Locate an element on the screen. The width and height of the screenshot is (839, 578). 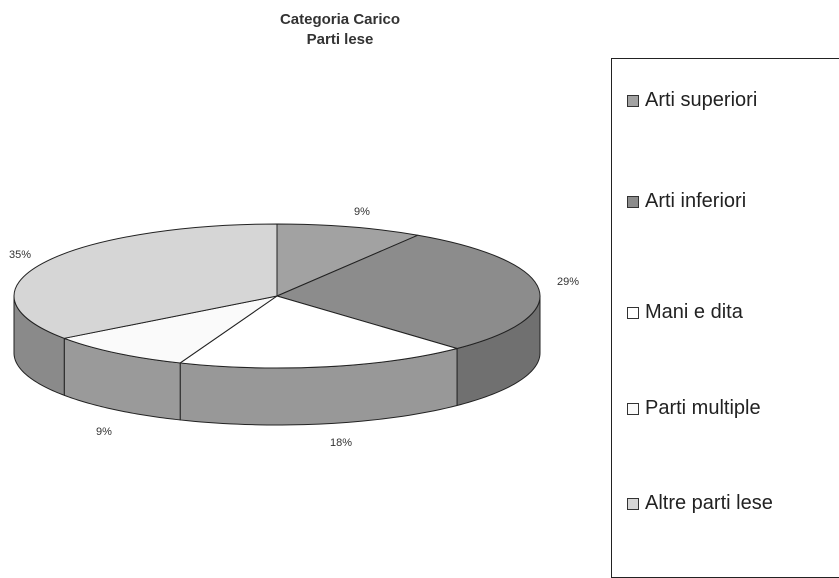
legend-item: Mani e dita is located at coordinates (685, 312).